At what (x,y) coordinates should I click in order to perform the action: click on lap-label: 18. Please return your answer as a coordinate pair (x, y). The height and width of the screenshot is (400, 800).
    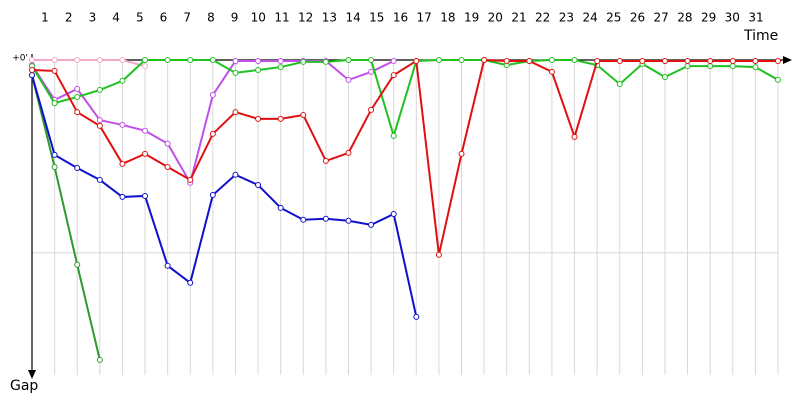
    Looking at the image, I should click on (447, 18).